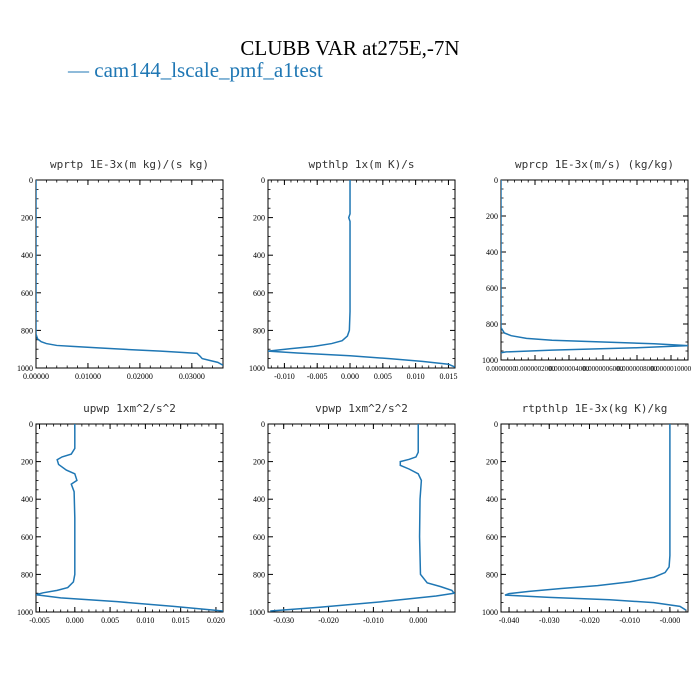 This screenshot has width=700, height=700. Describe the element at coordinates (129, 164) in the screenshot. I see `panel-title: wprtp 1E-3x(m kg)/(s kg)` at that location.